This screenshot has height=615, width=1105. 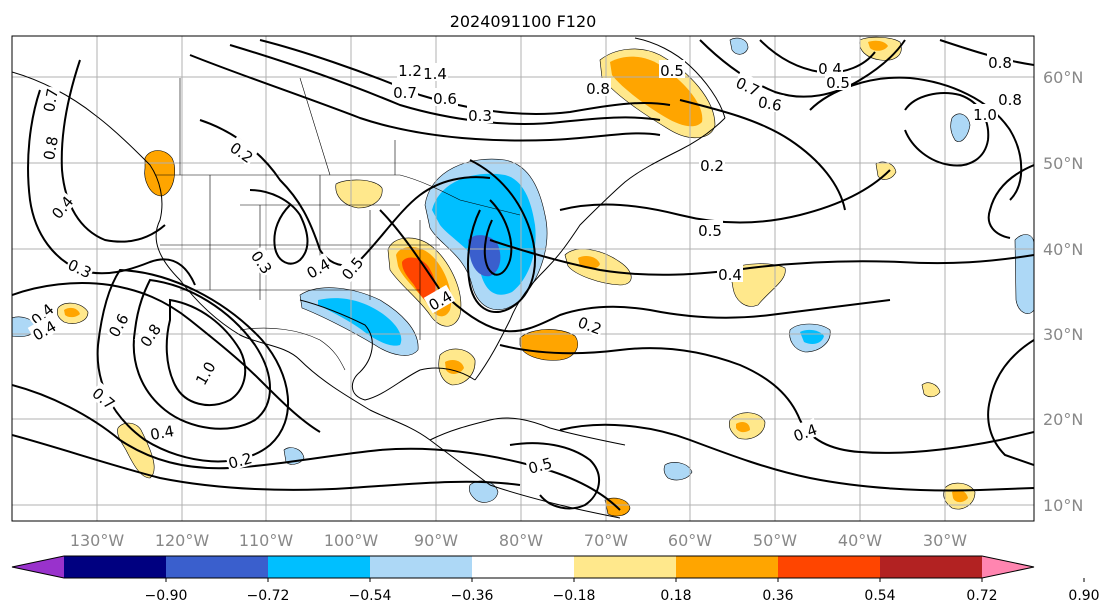 What do you see at coordinates (574, 596) in the screenshot?
I see `colorbar-tick-label: −0.18` at bounding box center [574, 596].